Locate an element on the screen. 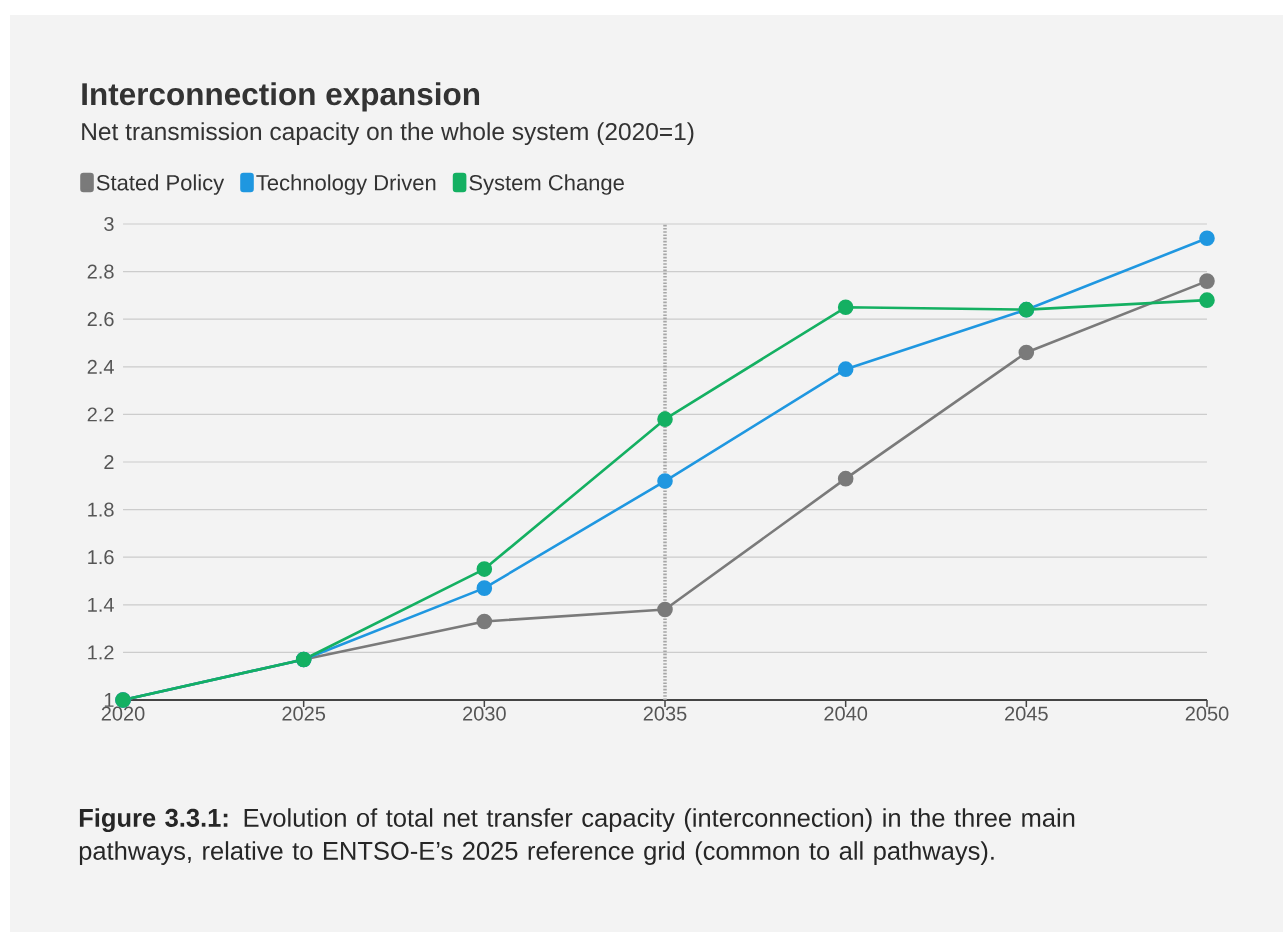 The width and height of the screenshot is (1283, 932). legend-label: Stated Policy is located at coordinates (160, 184).